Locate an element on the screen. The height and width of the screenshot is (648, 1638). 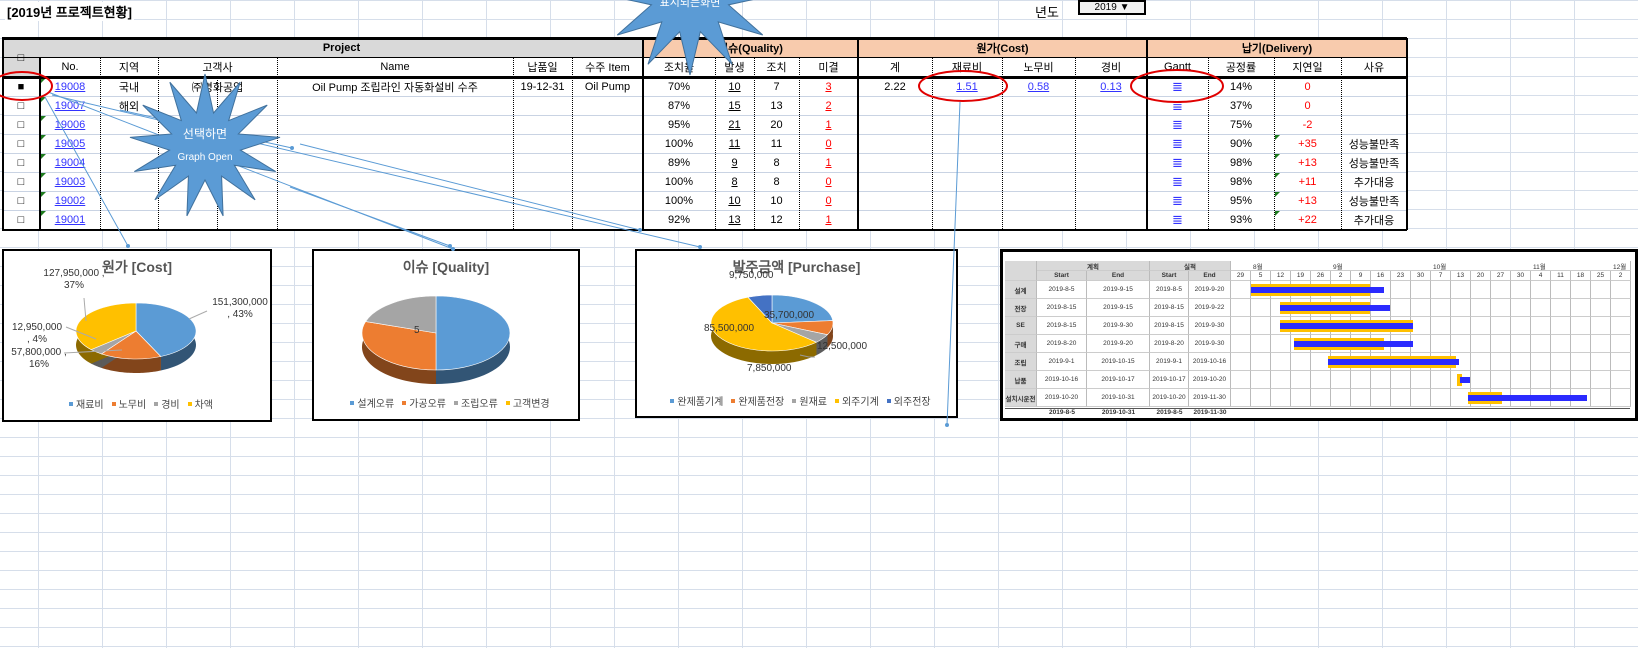
cost-pie is located at coordinates (135, 335).